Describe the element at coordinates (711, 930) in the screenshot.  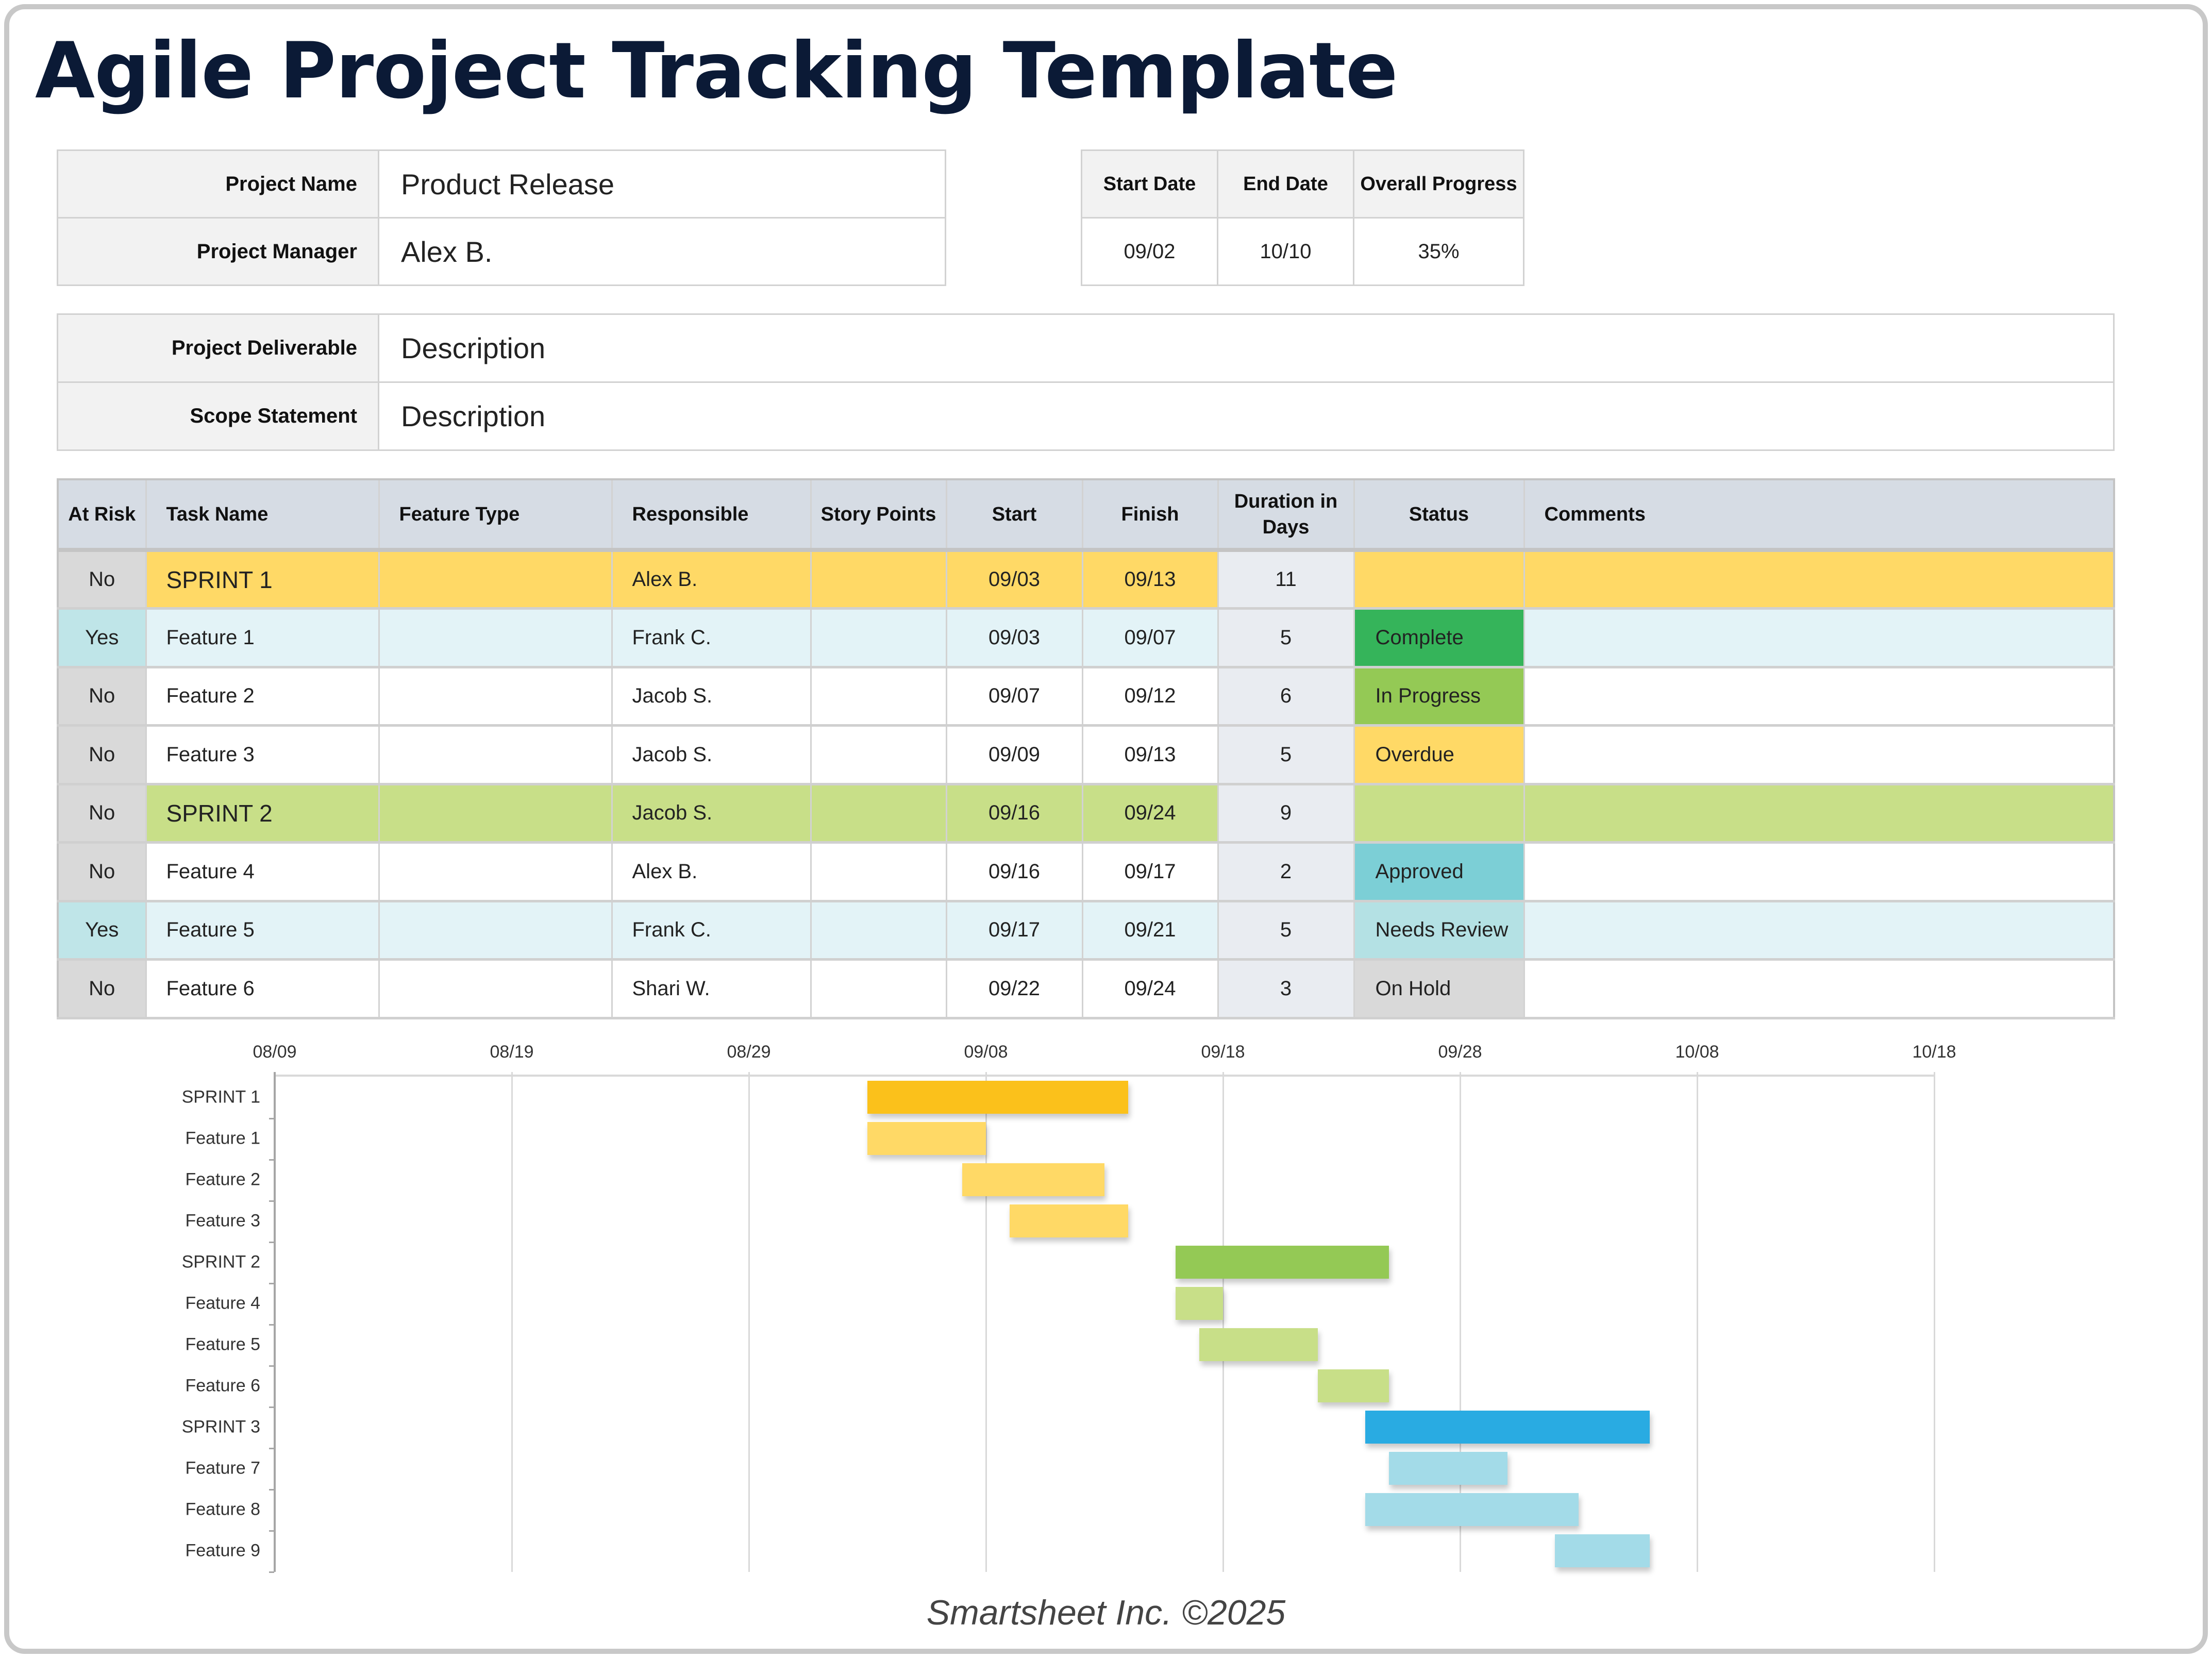
I see `responsible-cell: Frank C.` at that location.